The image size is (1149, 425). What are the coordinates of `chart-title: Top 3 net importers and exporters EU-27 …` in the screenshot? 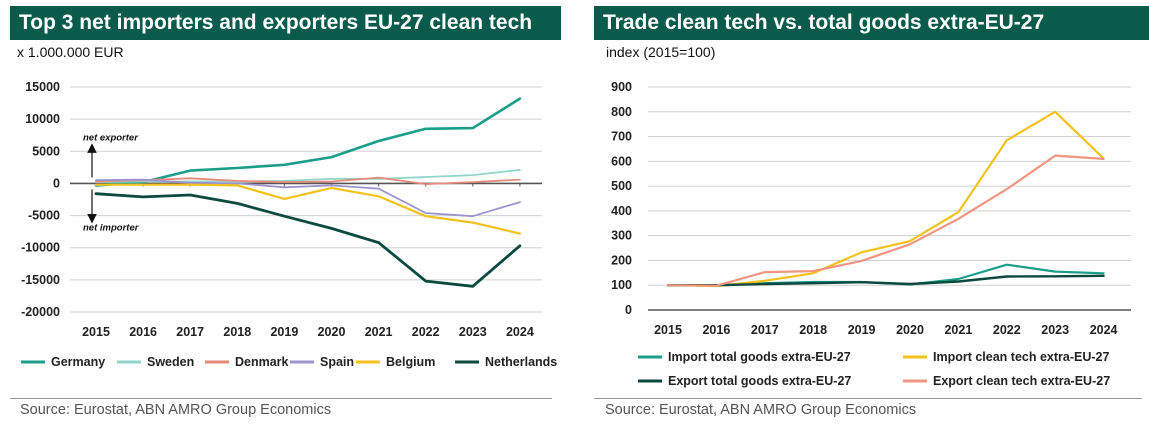 It's located at (285, 23).